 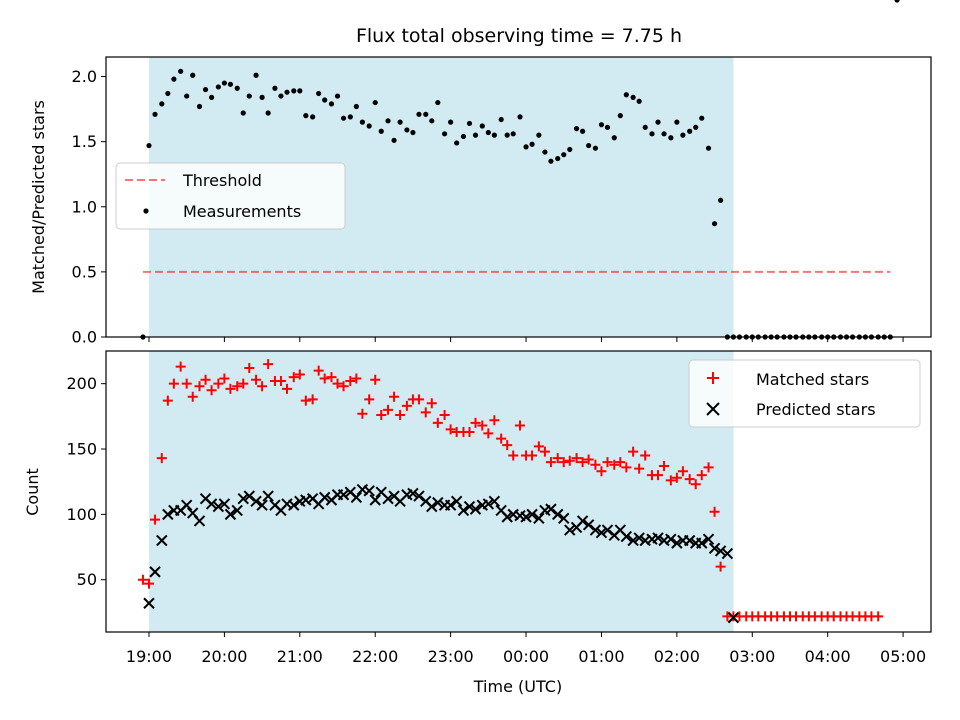 I want to click on x-tick-label: 23:00, so click(x=451, y=656).